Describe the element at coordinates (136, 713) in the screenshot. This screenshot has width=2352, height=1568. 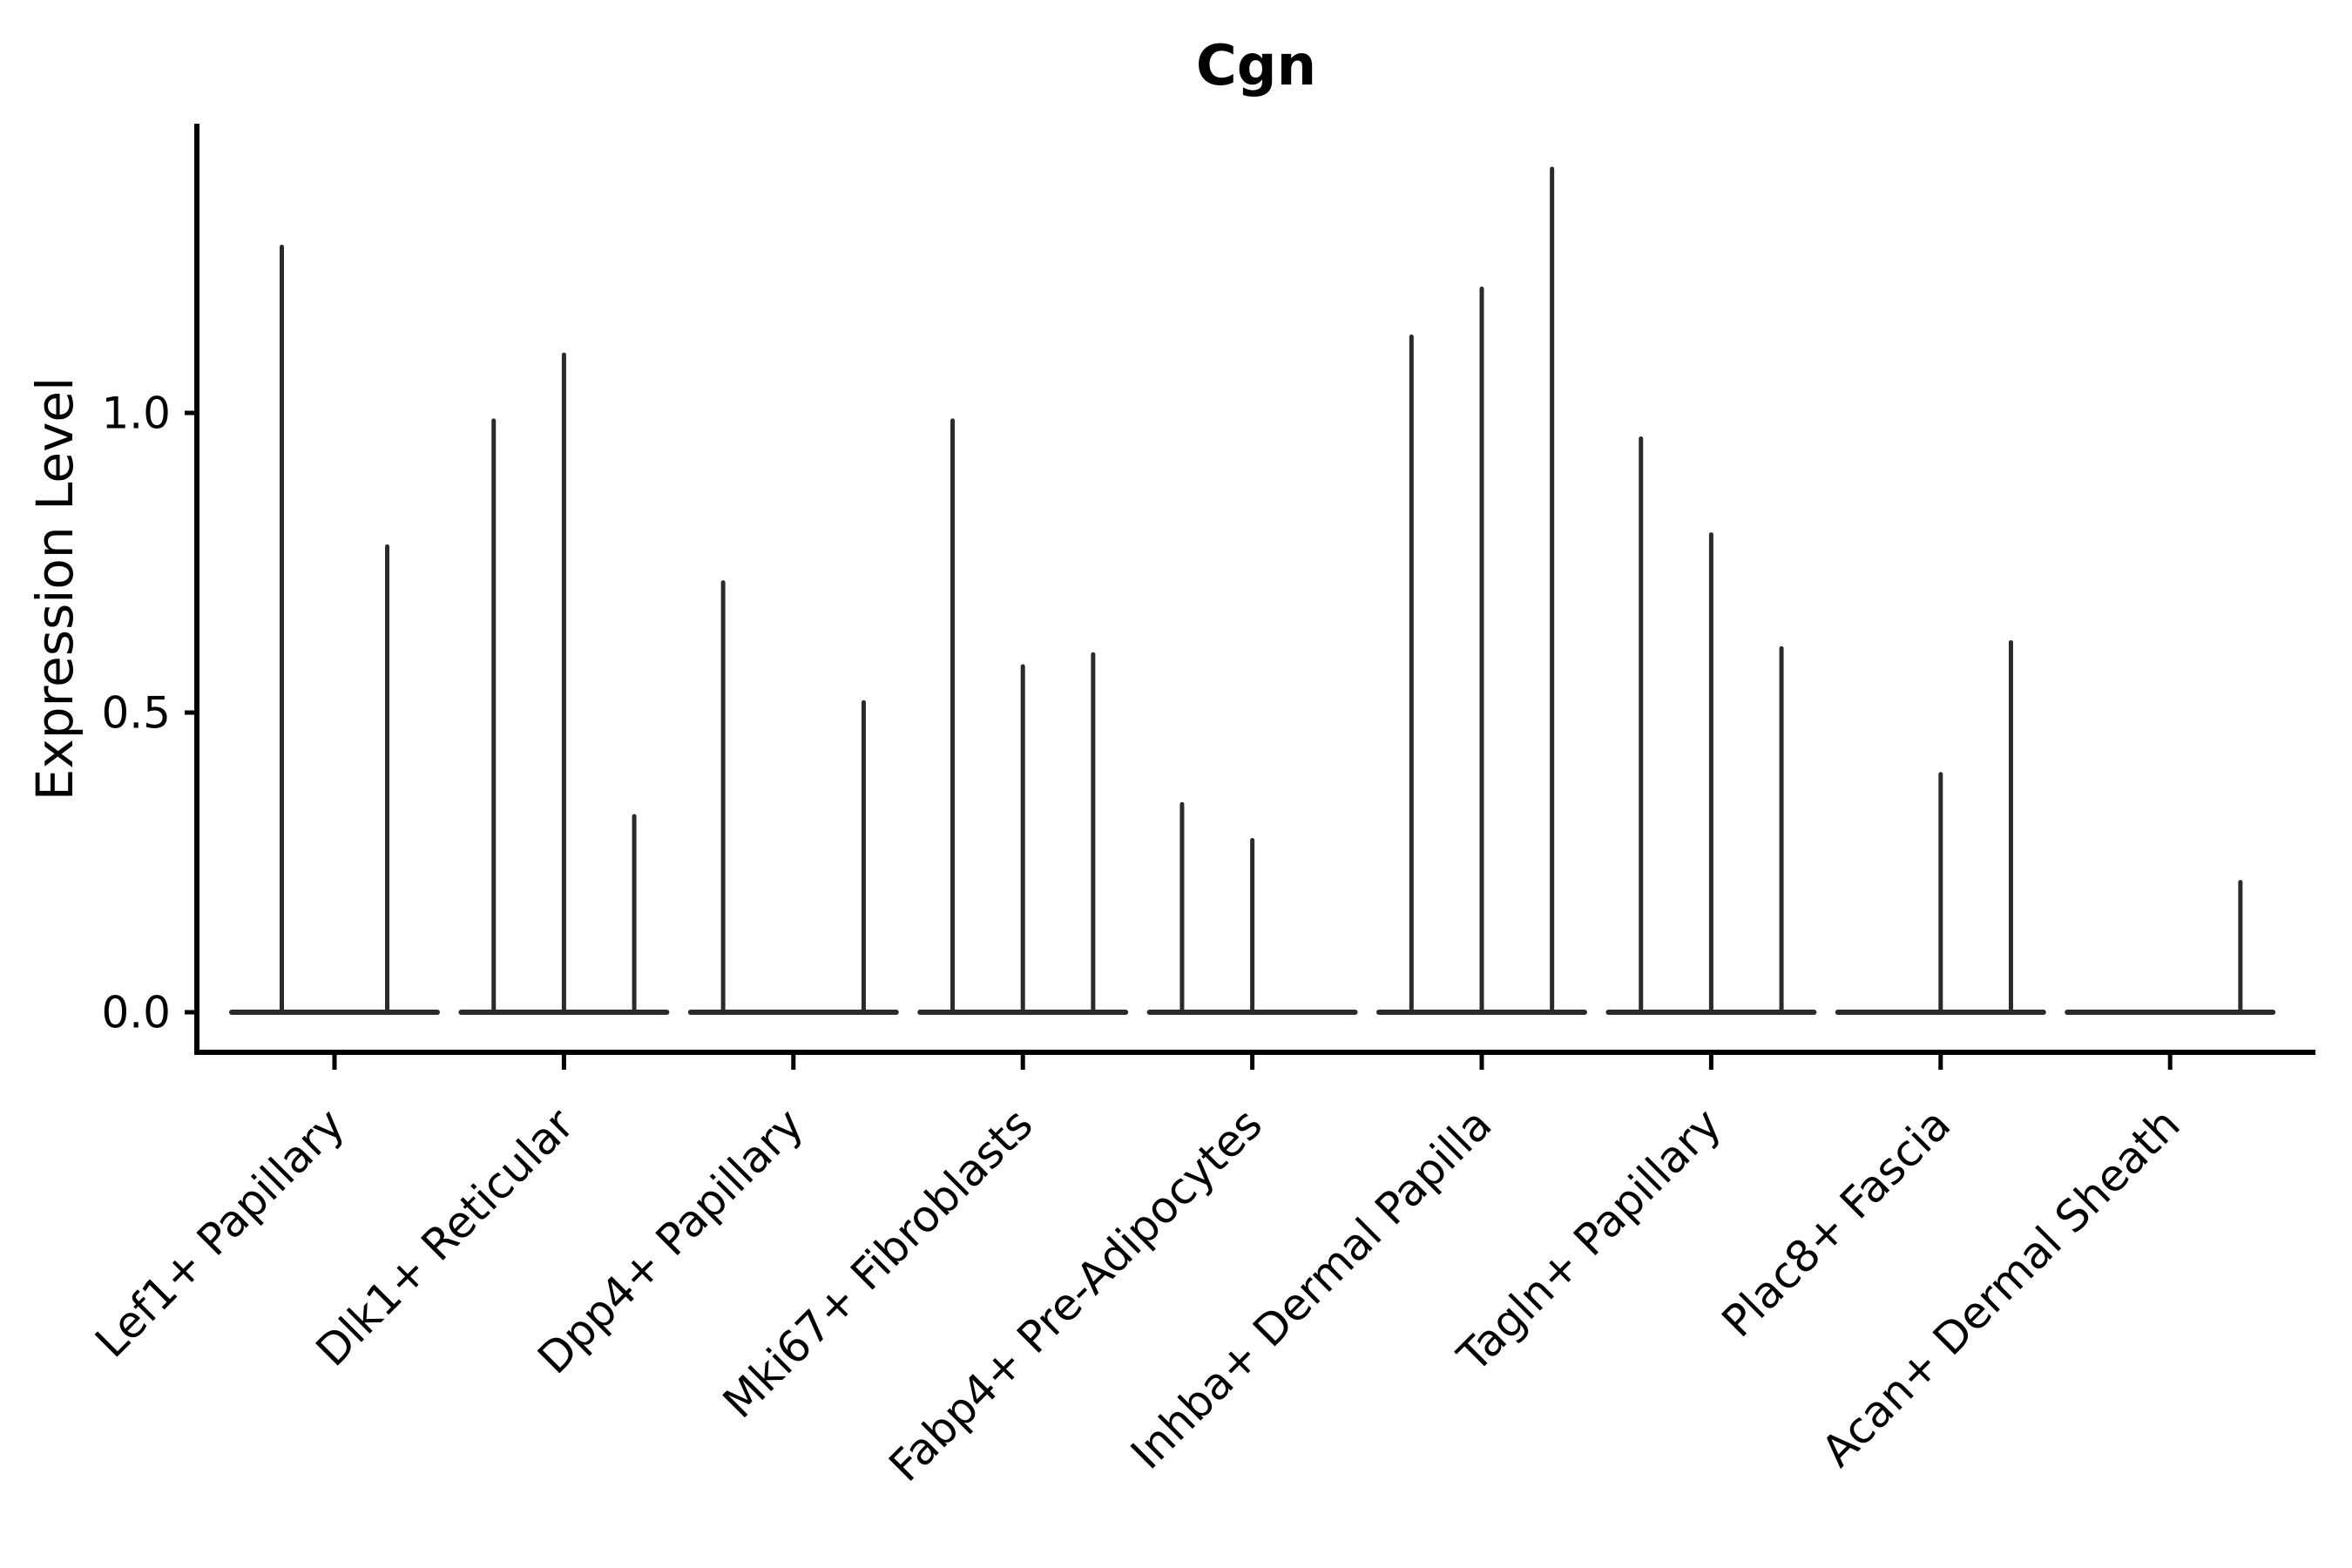
I see `y-tick-label: 0.5` at that location.